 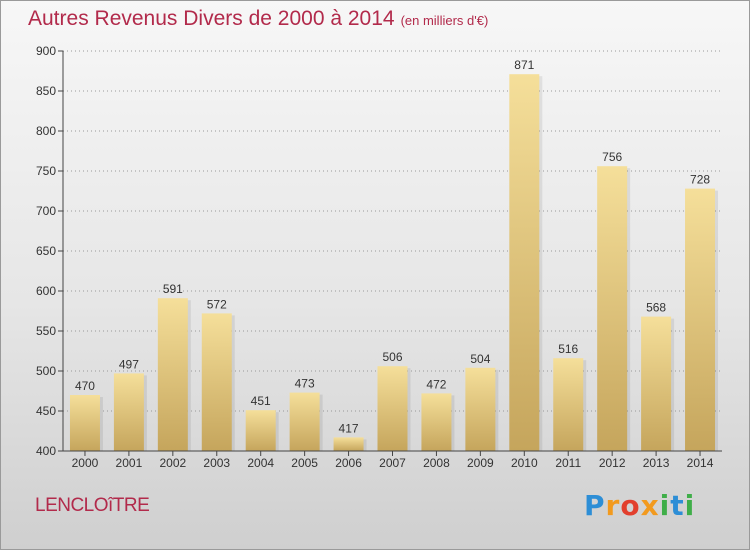 What do you see at coordinates (305, 384) in the screenshot?
I see `data-label: 473` at bounding box center [305, 384].